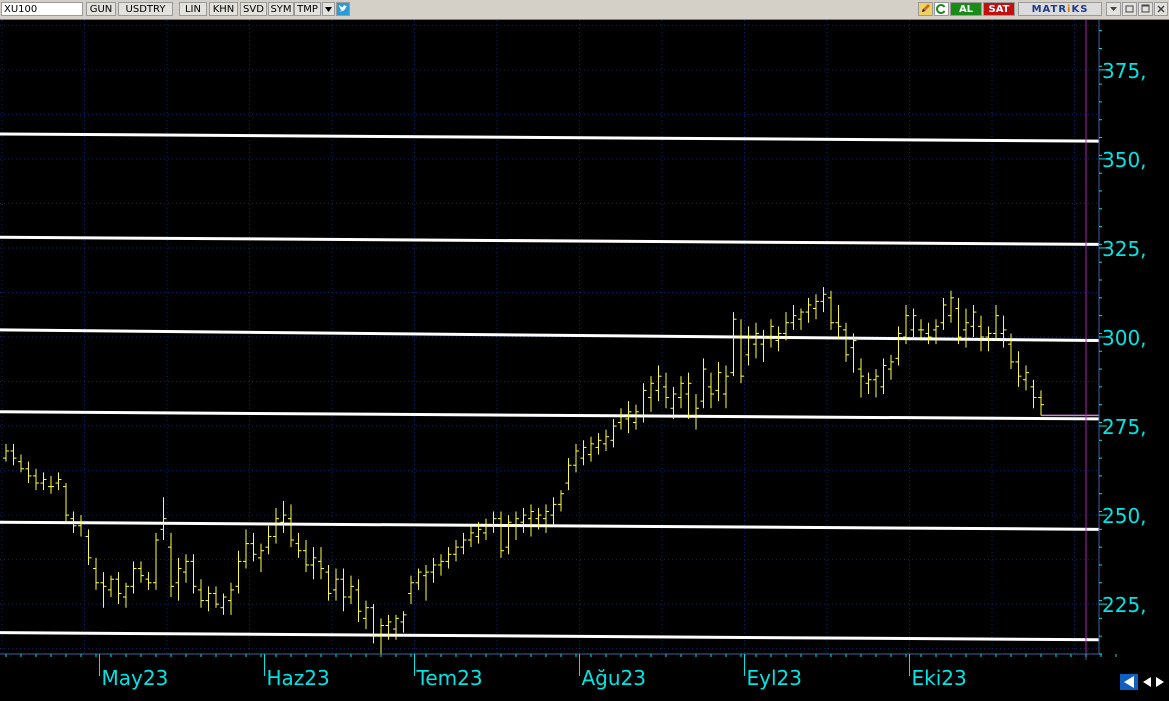  What do you see at coordinates (1124, 160) in the screenshot?
I see `y-tick-label: 350,` at bounding box center [1124, 160].